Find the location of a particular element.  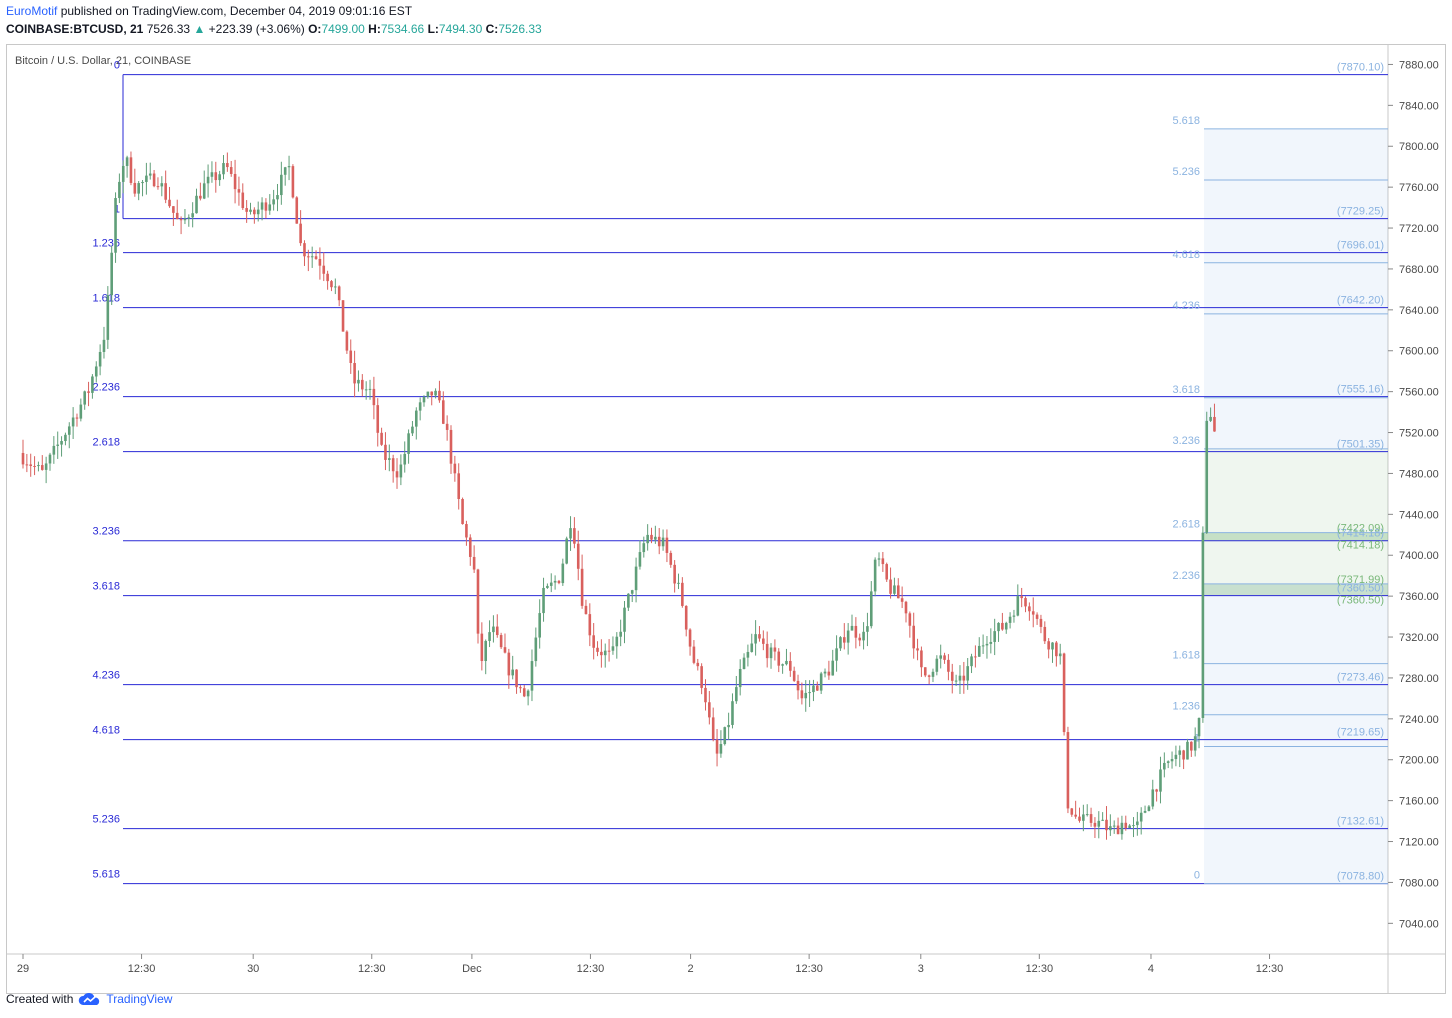

y-tick-label: 7680.00 is located at coordinates (1419, 270).